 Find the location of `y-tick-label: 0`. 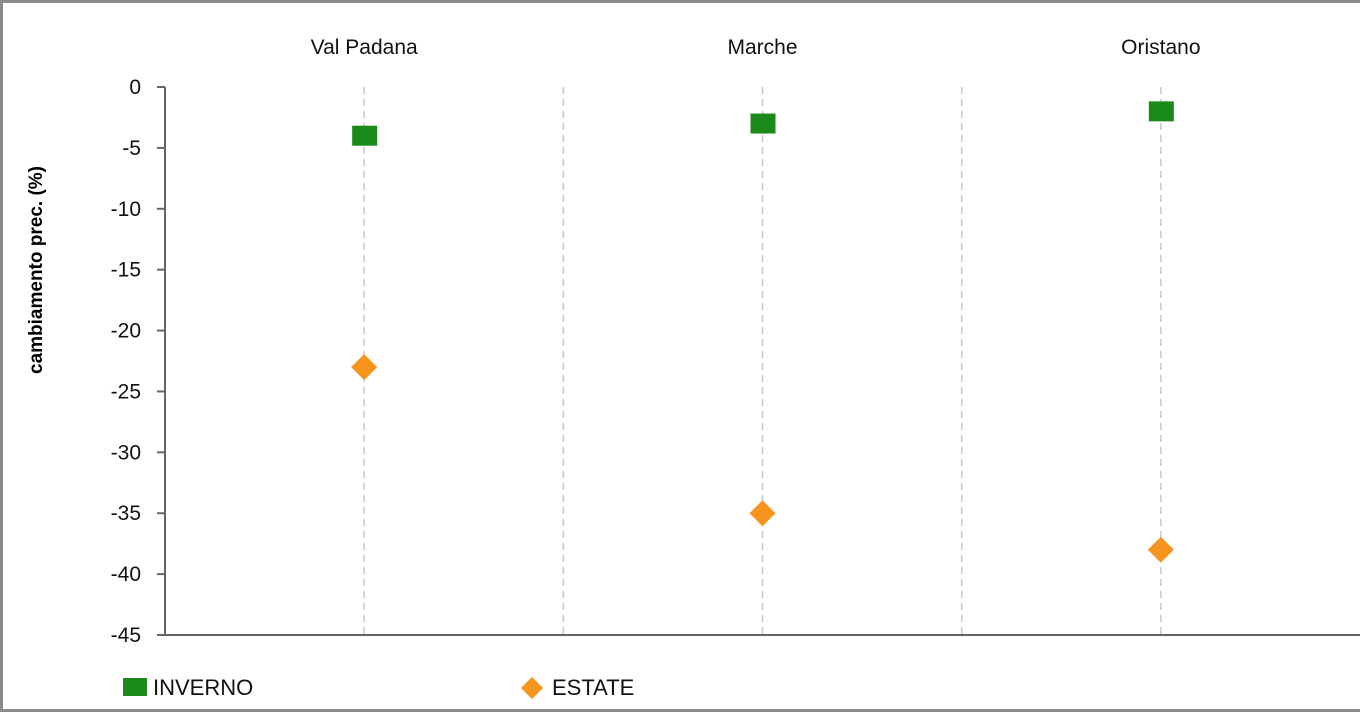

y-tick-label: 0 is located at coordinates (135, 87).